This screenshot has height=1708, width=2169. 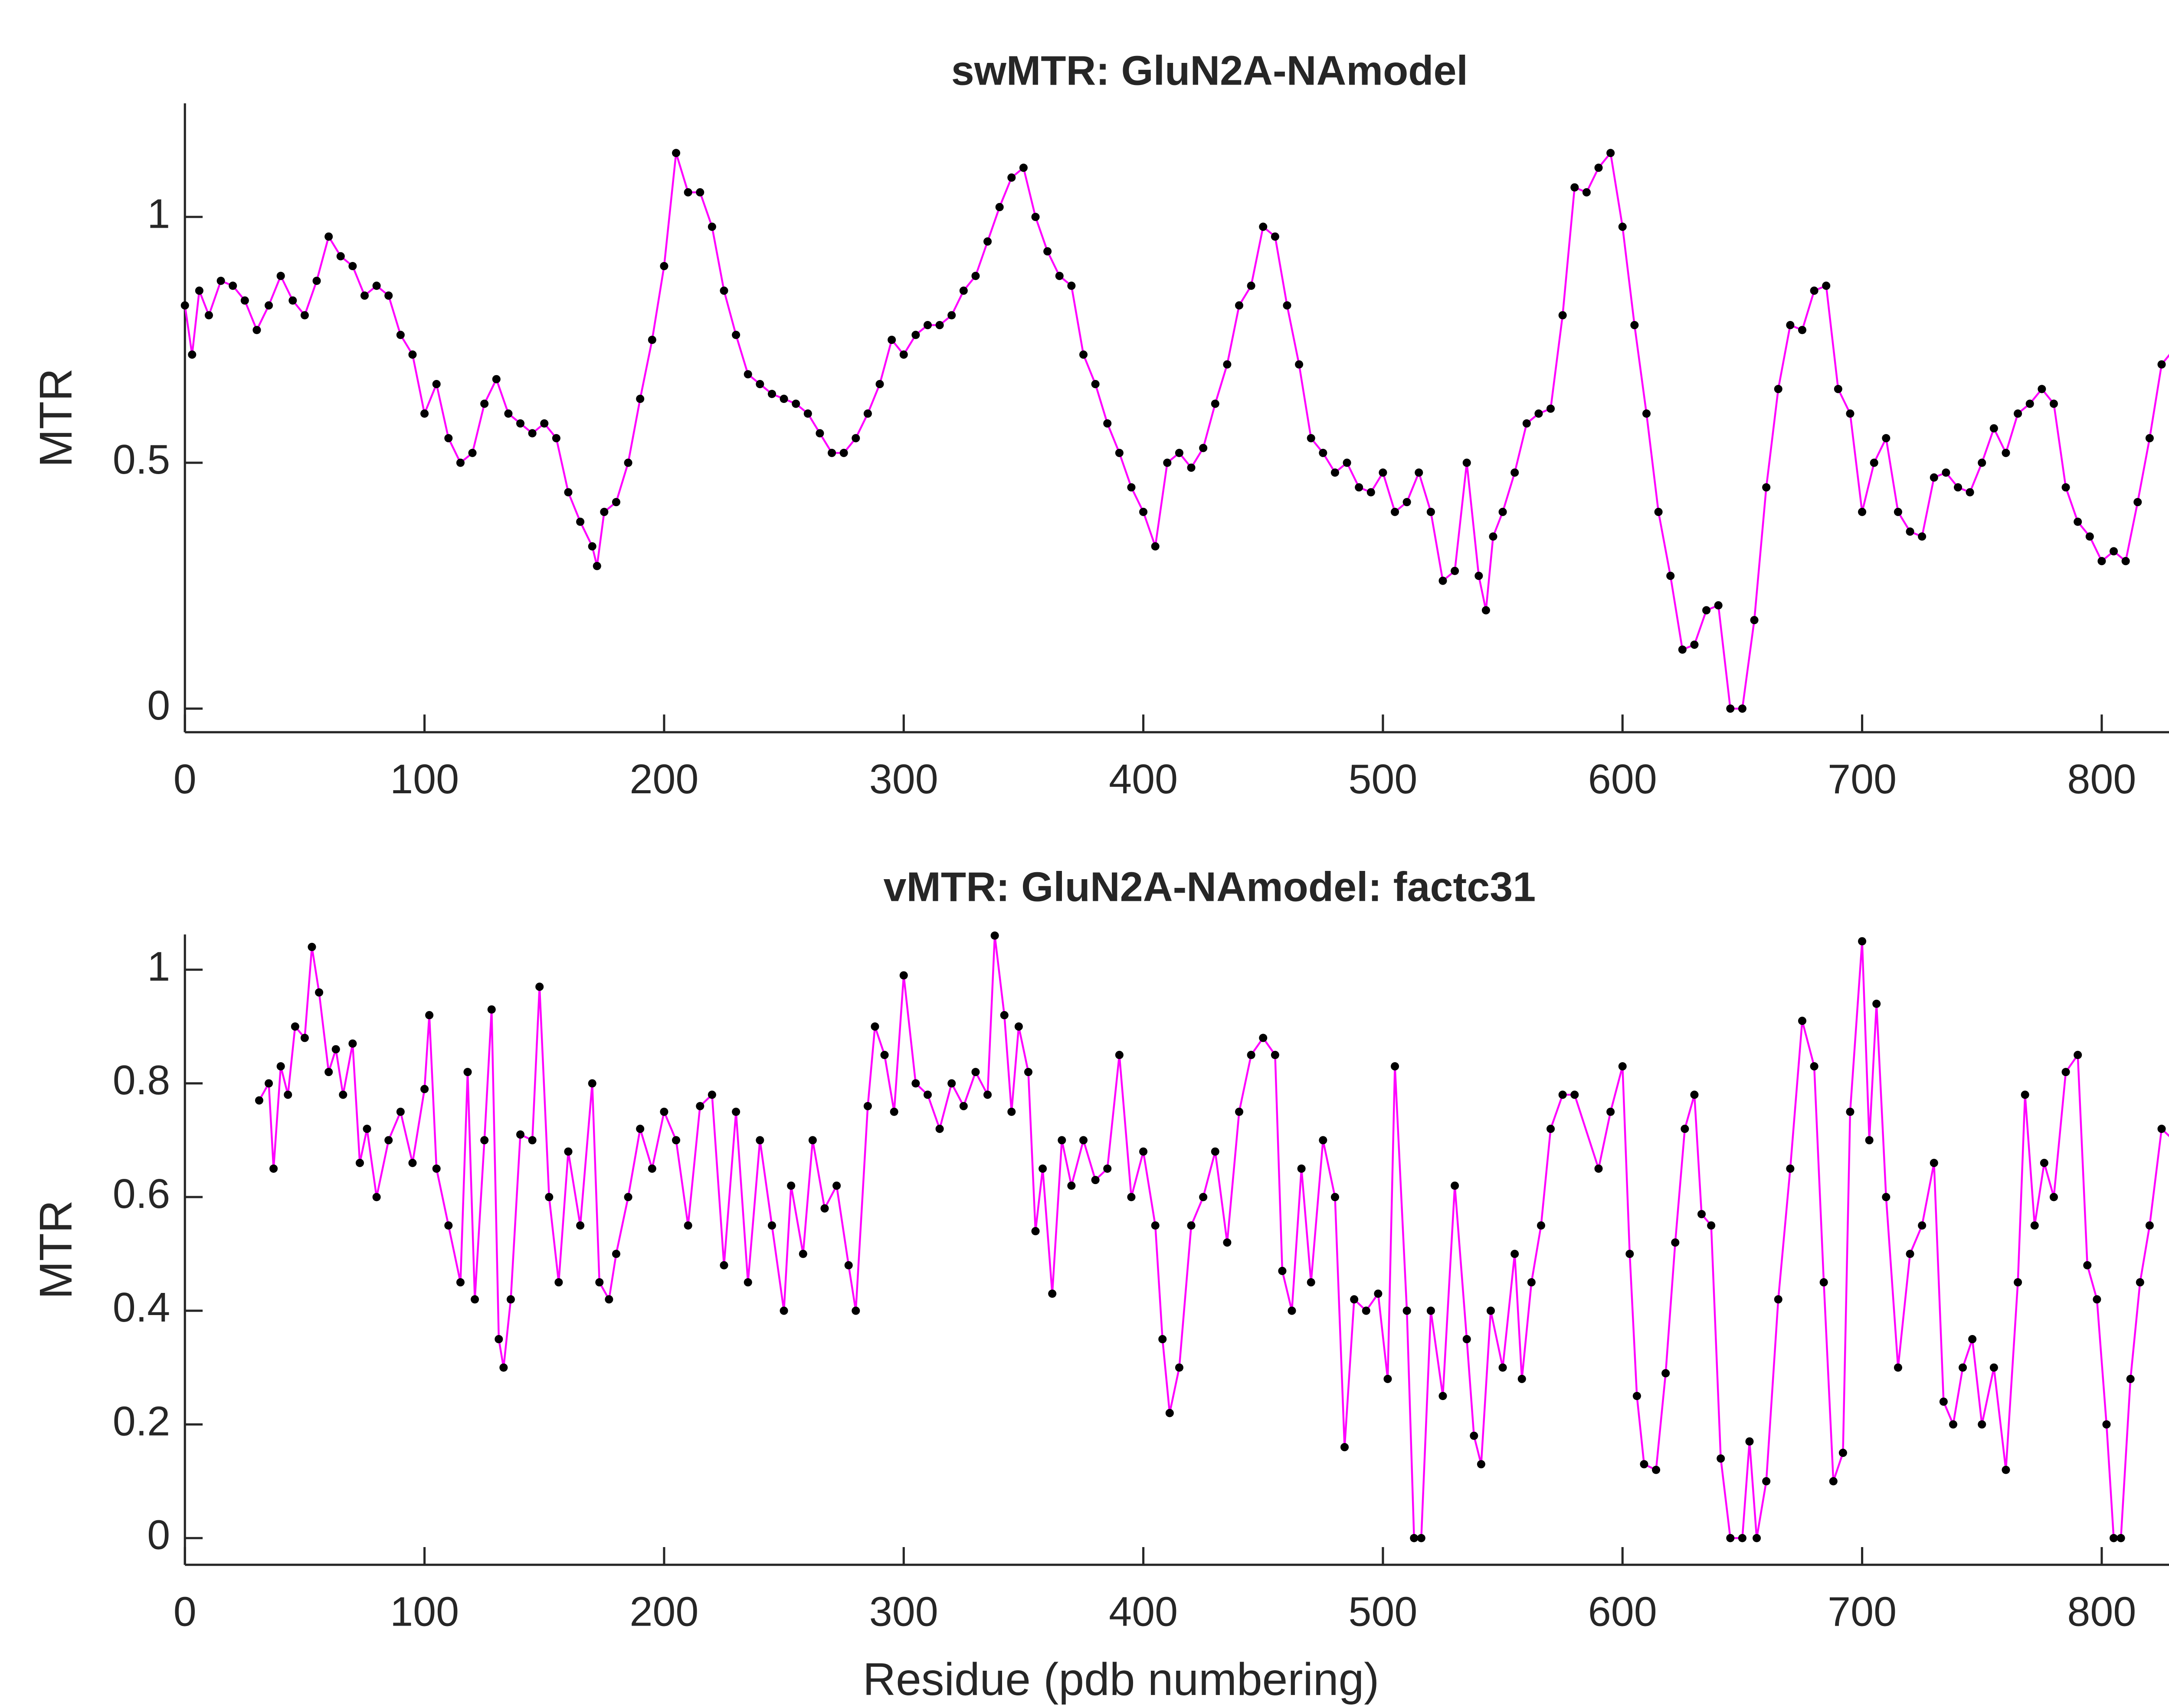 What do you see at coordinates (141, 1080) in the screenshot?
I see `y-tick-label: 0.8` at bounding box center [141, 1080].